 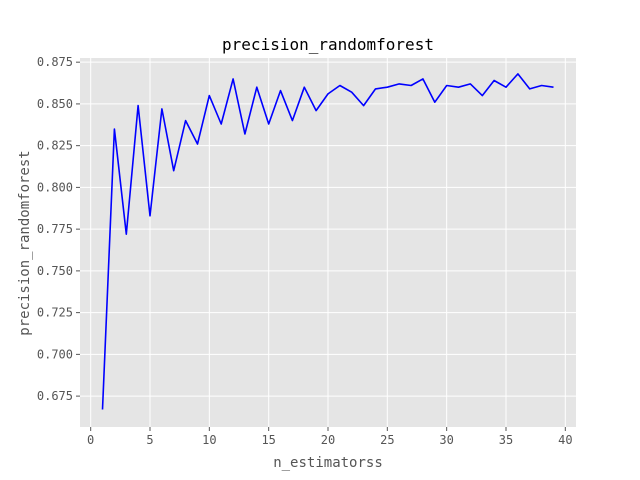 I want to click on x-tick-label: 0, so click(x=90, y=440).